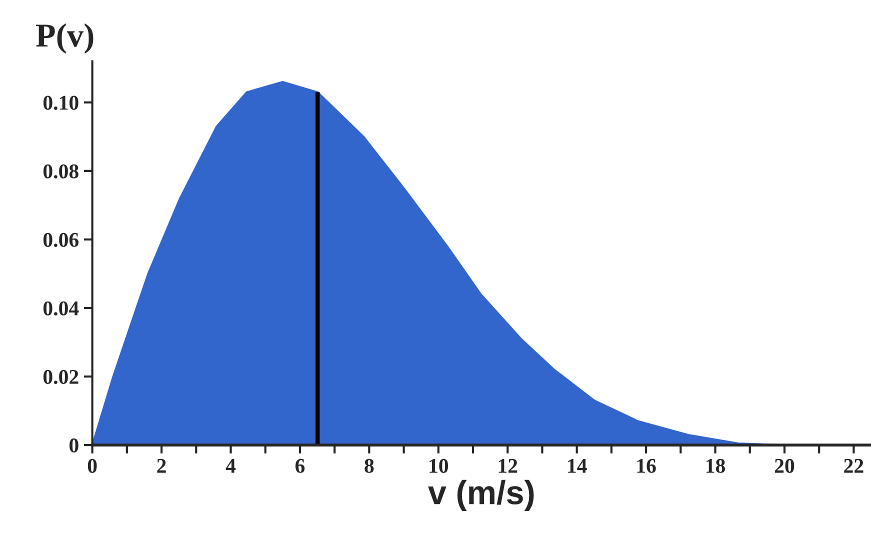 Image resolution: width=871 pixels, height=533 pixels. I want to click on y-axis-title: P(v), so click(65, 38).